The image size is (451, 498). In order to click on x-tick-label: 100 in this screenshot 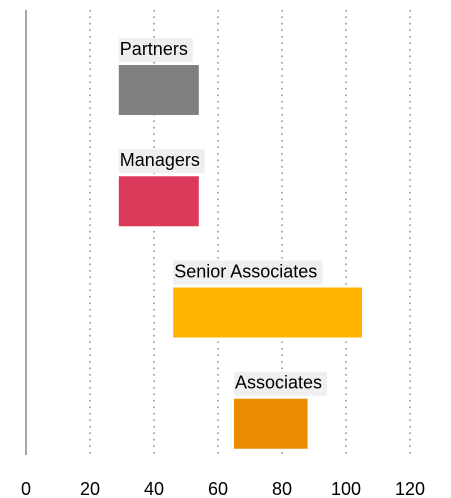, I will do `click(346, 488)`.